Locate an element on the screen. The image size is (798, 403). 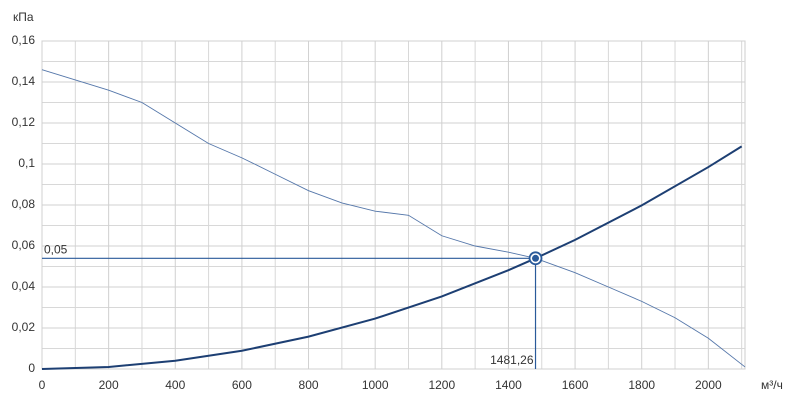
x-tick-label: 0 is located at coordinates (42, 385).